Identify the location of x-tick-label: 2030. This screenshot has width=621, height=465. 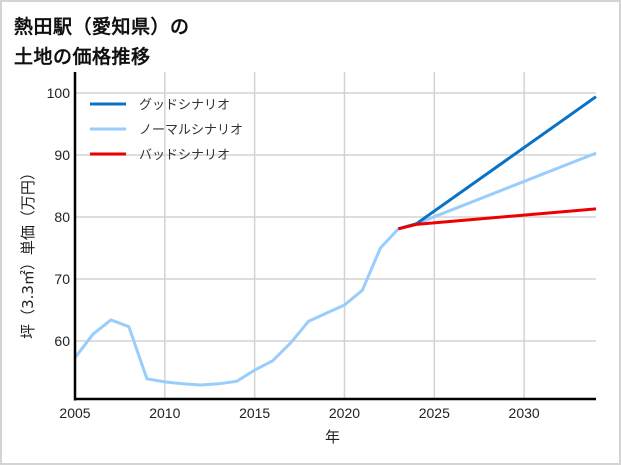
(524, 413).